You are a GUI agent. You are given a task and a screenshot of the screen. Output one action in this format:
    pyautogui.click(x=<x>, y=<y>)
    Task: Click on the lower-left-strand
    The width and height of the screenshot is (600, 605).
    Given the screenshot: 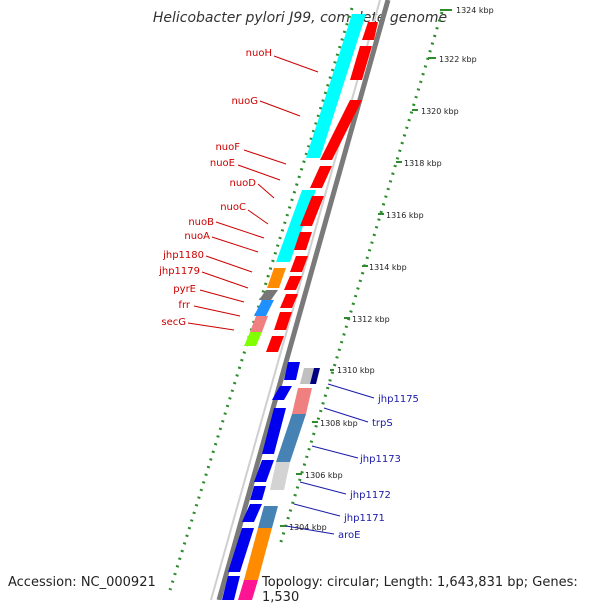 What is the action you would take?
    pyautogui.click(x=261, y=481)
    